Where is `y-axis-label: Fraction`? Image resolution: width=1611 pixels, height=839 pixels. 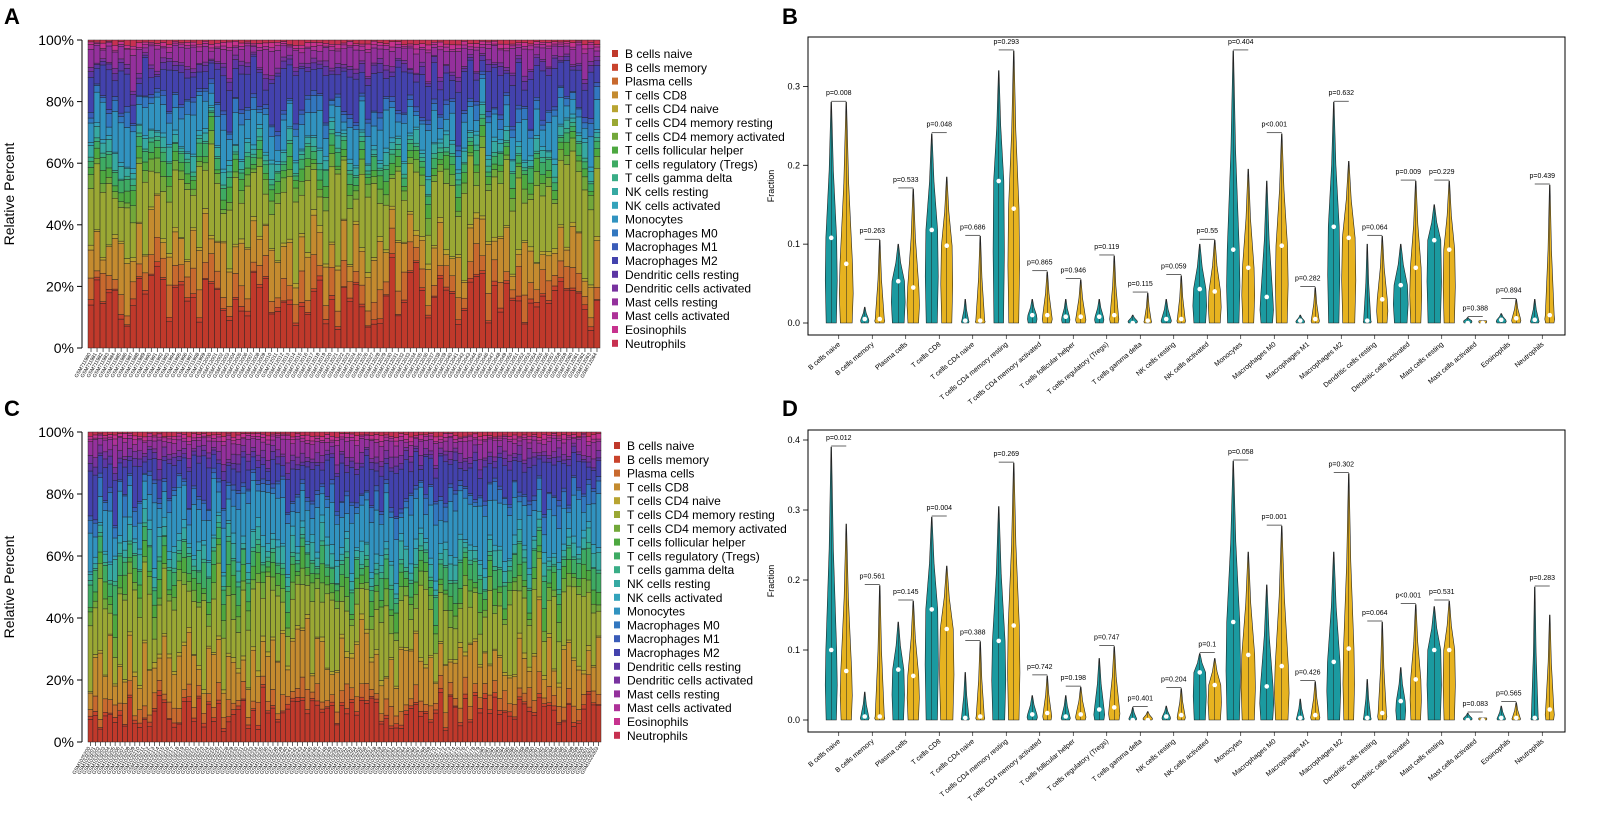 y-axis-label: Fraction is located at coordinates (771, 186).